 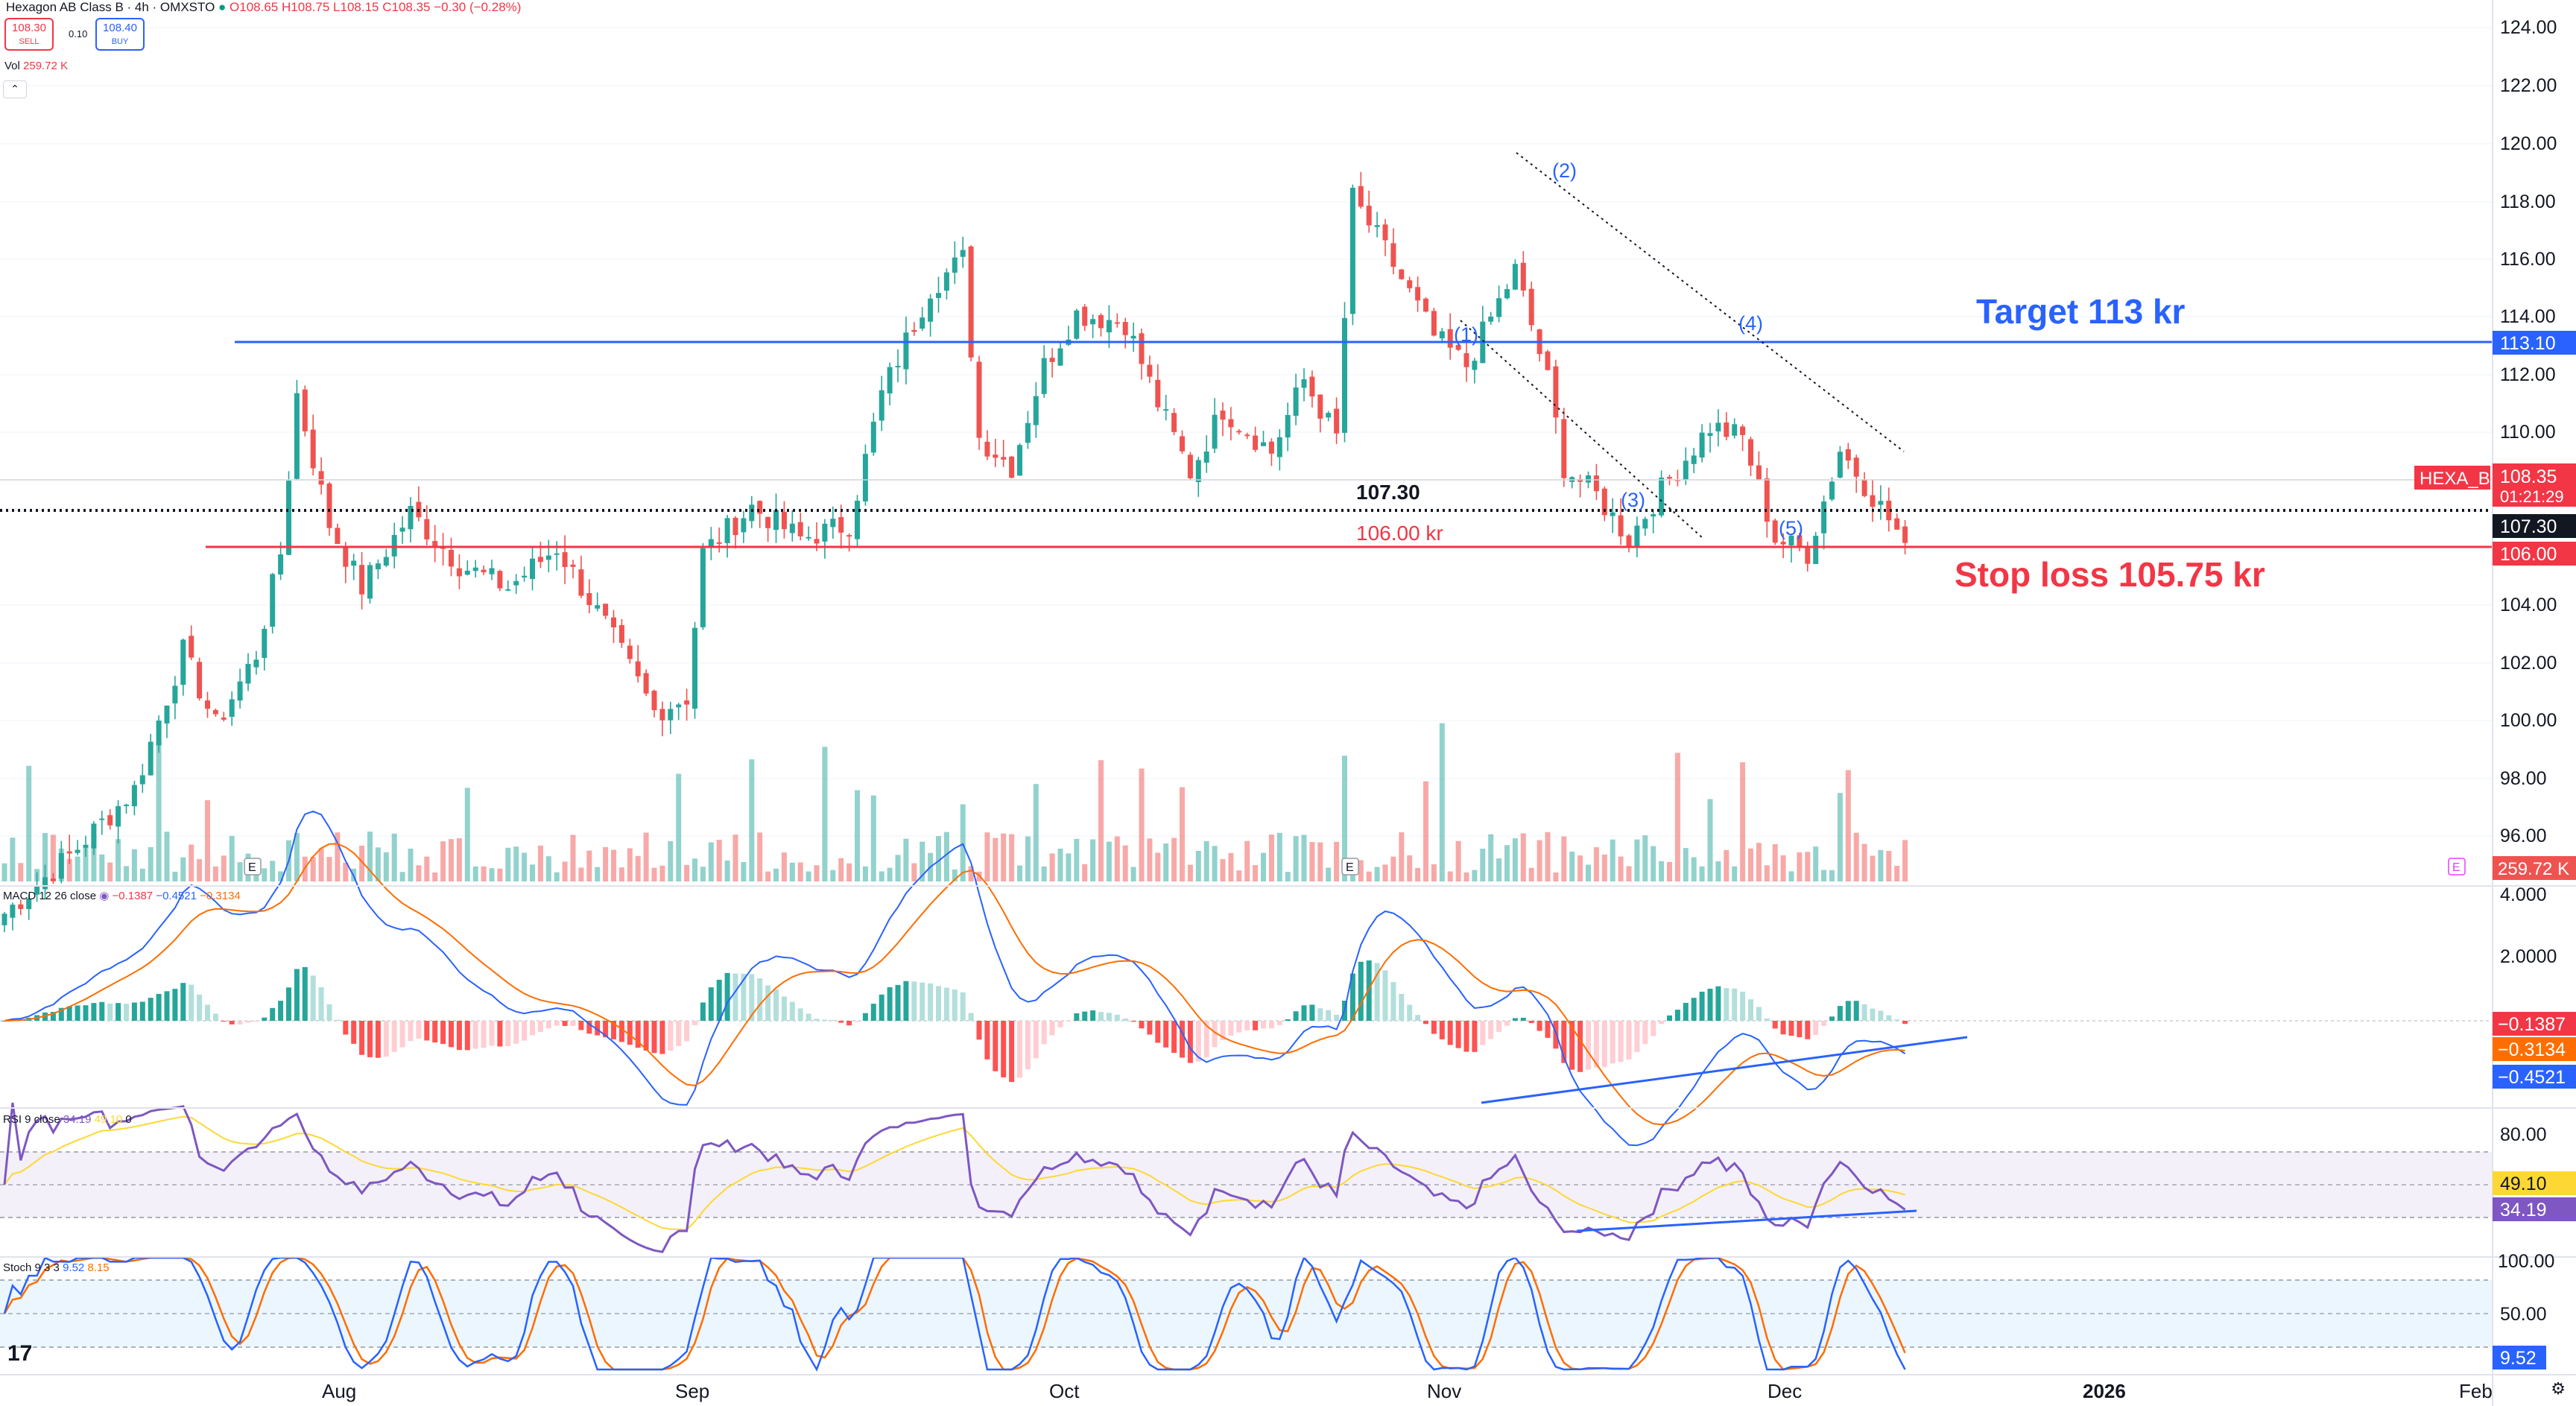 I want to click on buy-button: 108.40 BUY, so click(x=120, y=34).